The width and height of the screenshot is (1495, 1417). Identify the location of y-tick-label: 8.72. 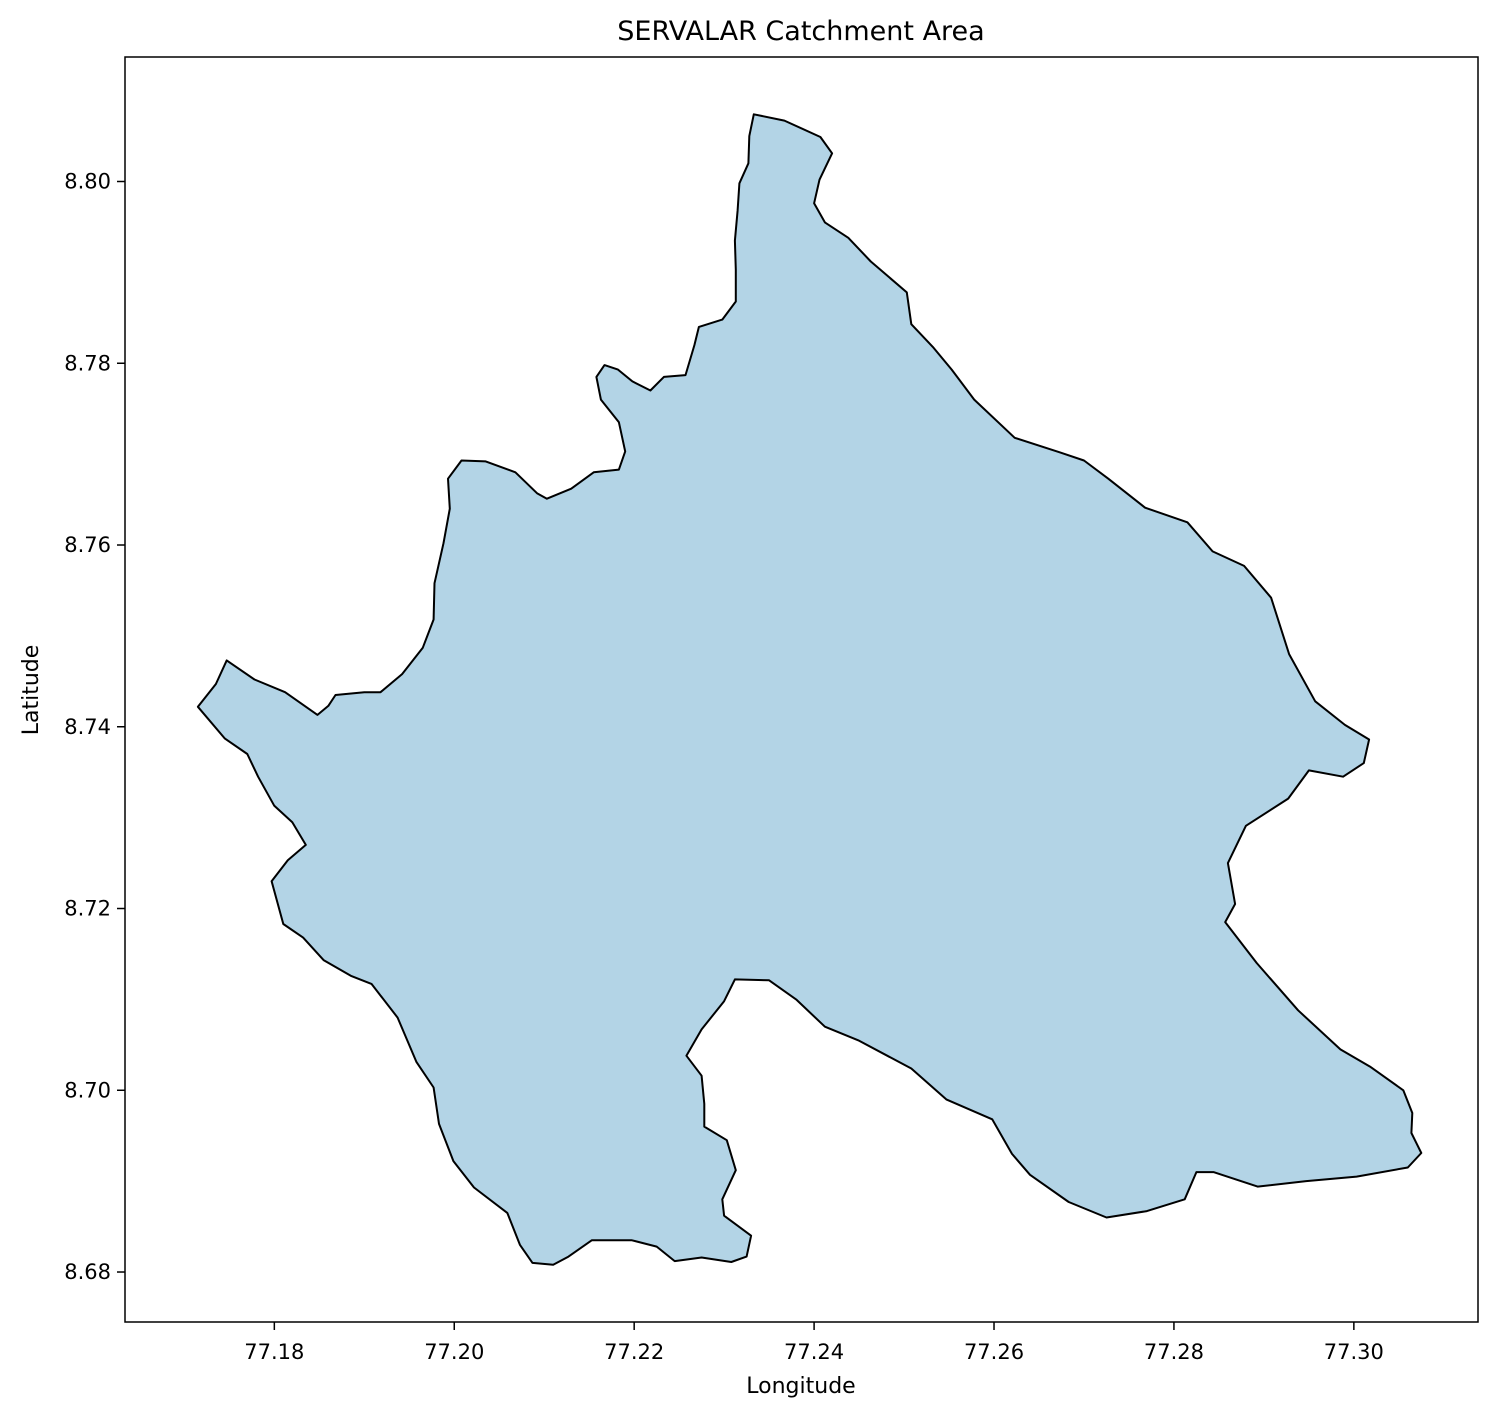
(87, 909).